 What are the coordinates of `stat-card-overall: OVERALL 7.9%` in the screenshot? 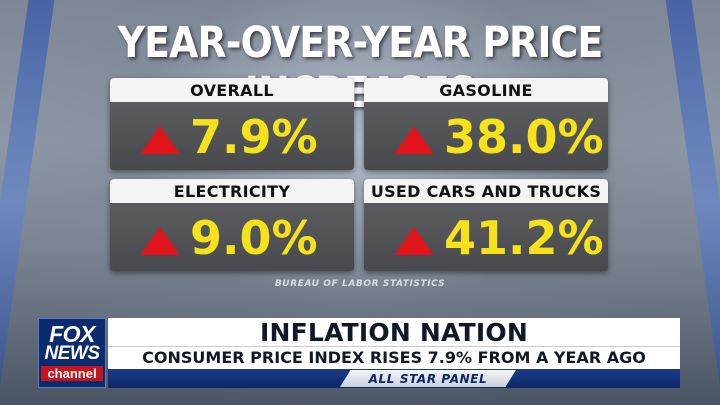 It's located at (232, 124).